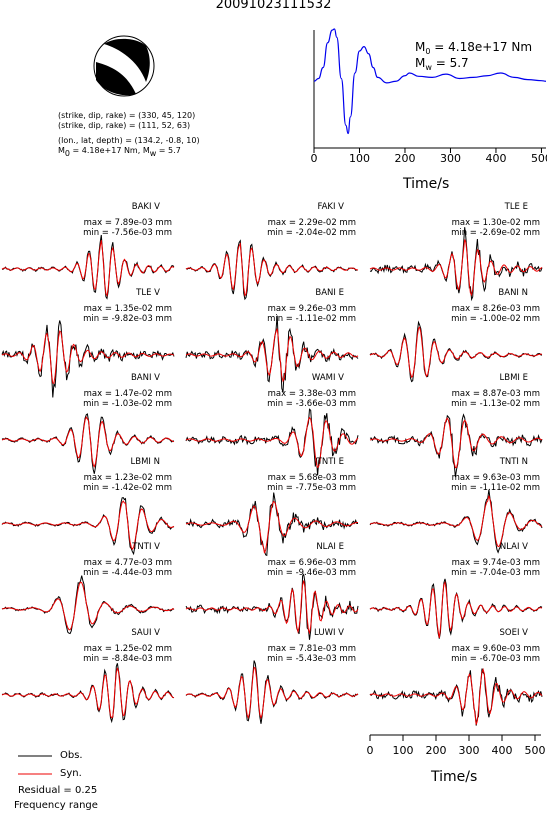  I want to click on station-label: SOEI V, so click(513, 633).